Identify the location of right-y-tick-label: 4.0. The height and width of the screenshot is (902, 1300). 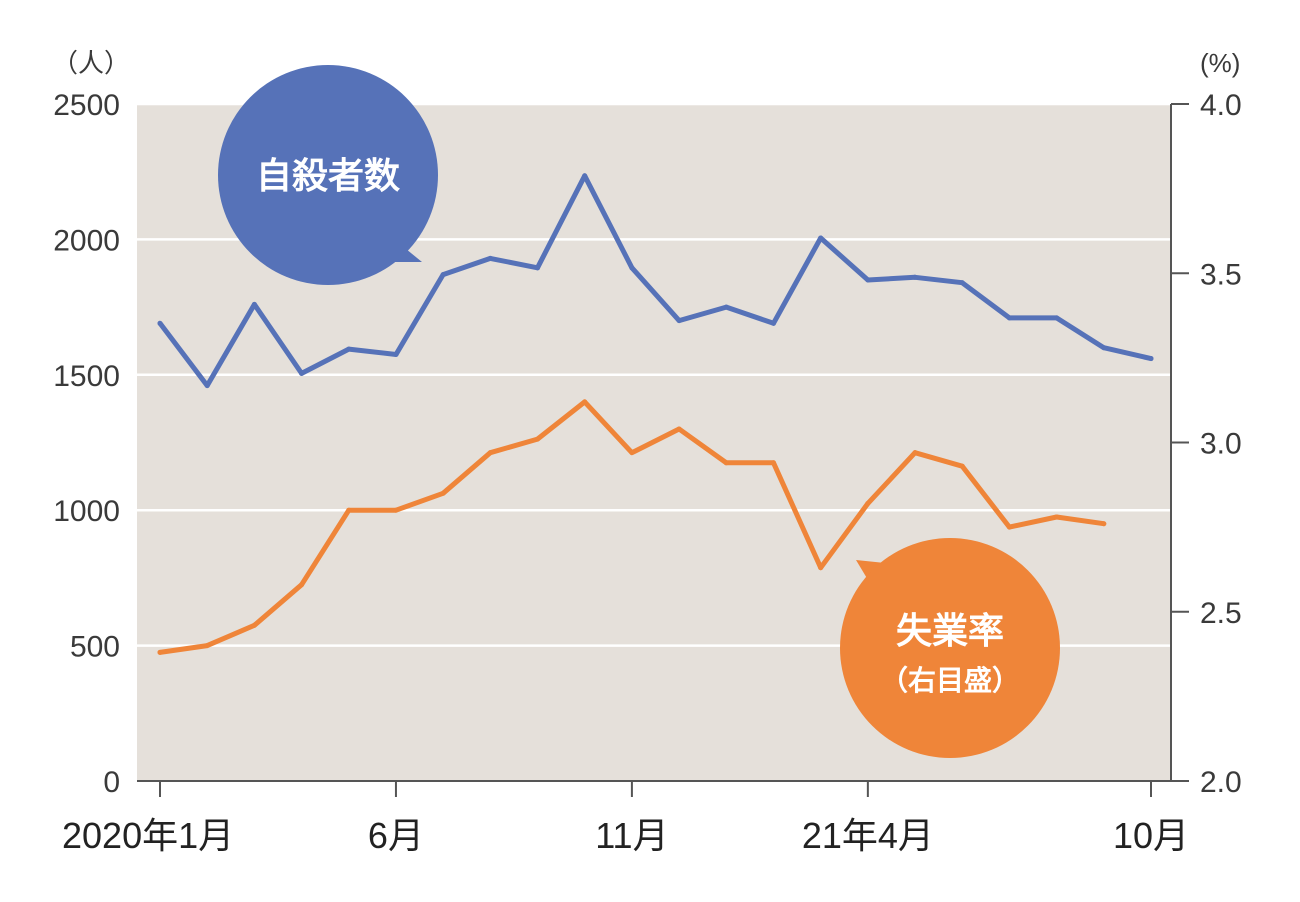
(1221, 105).